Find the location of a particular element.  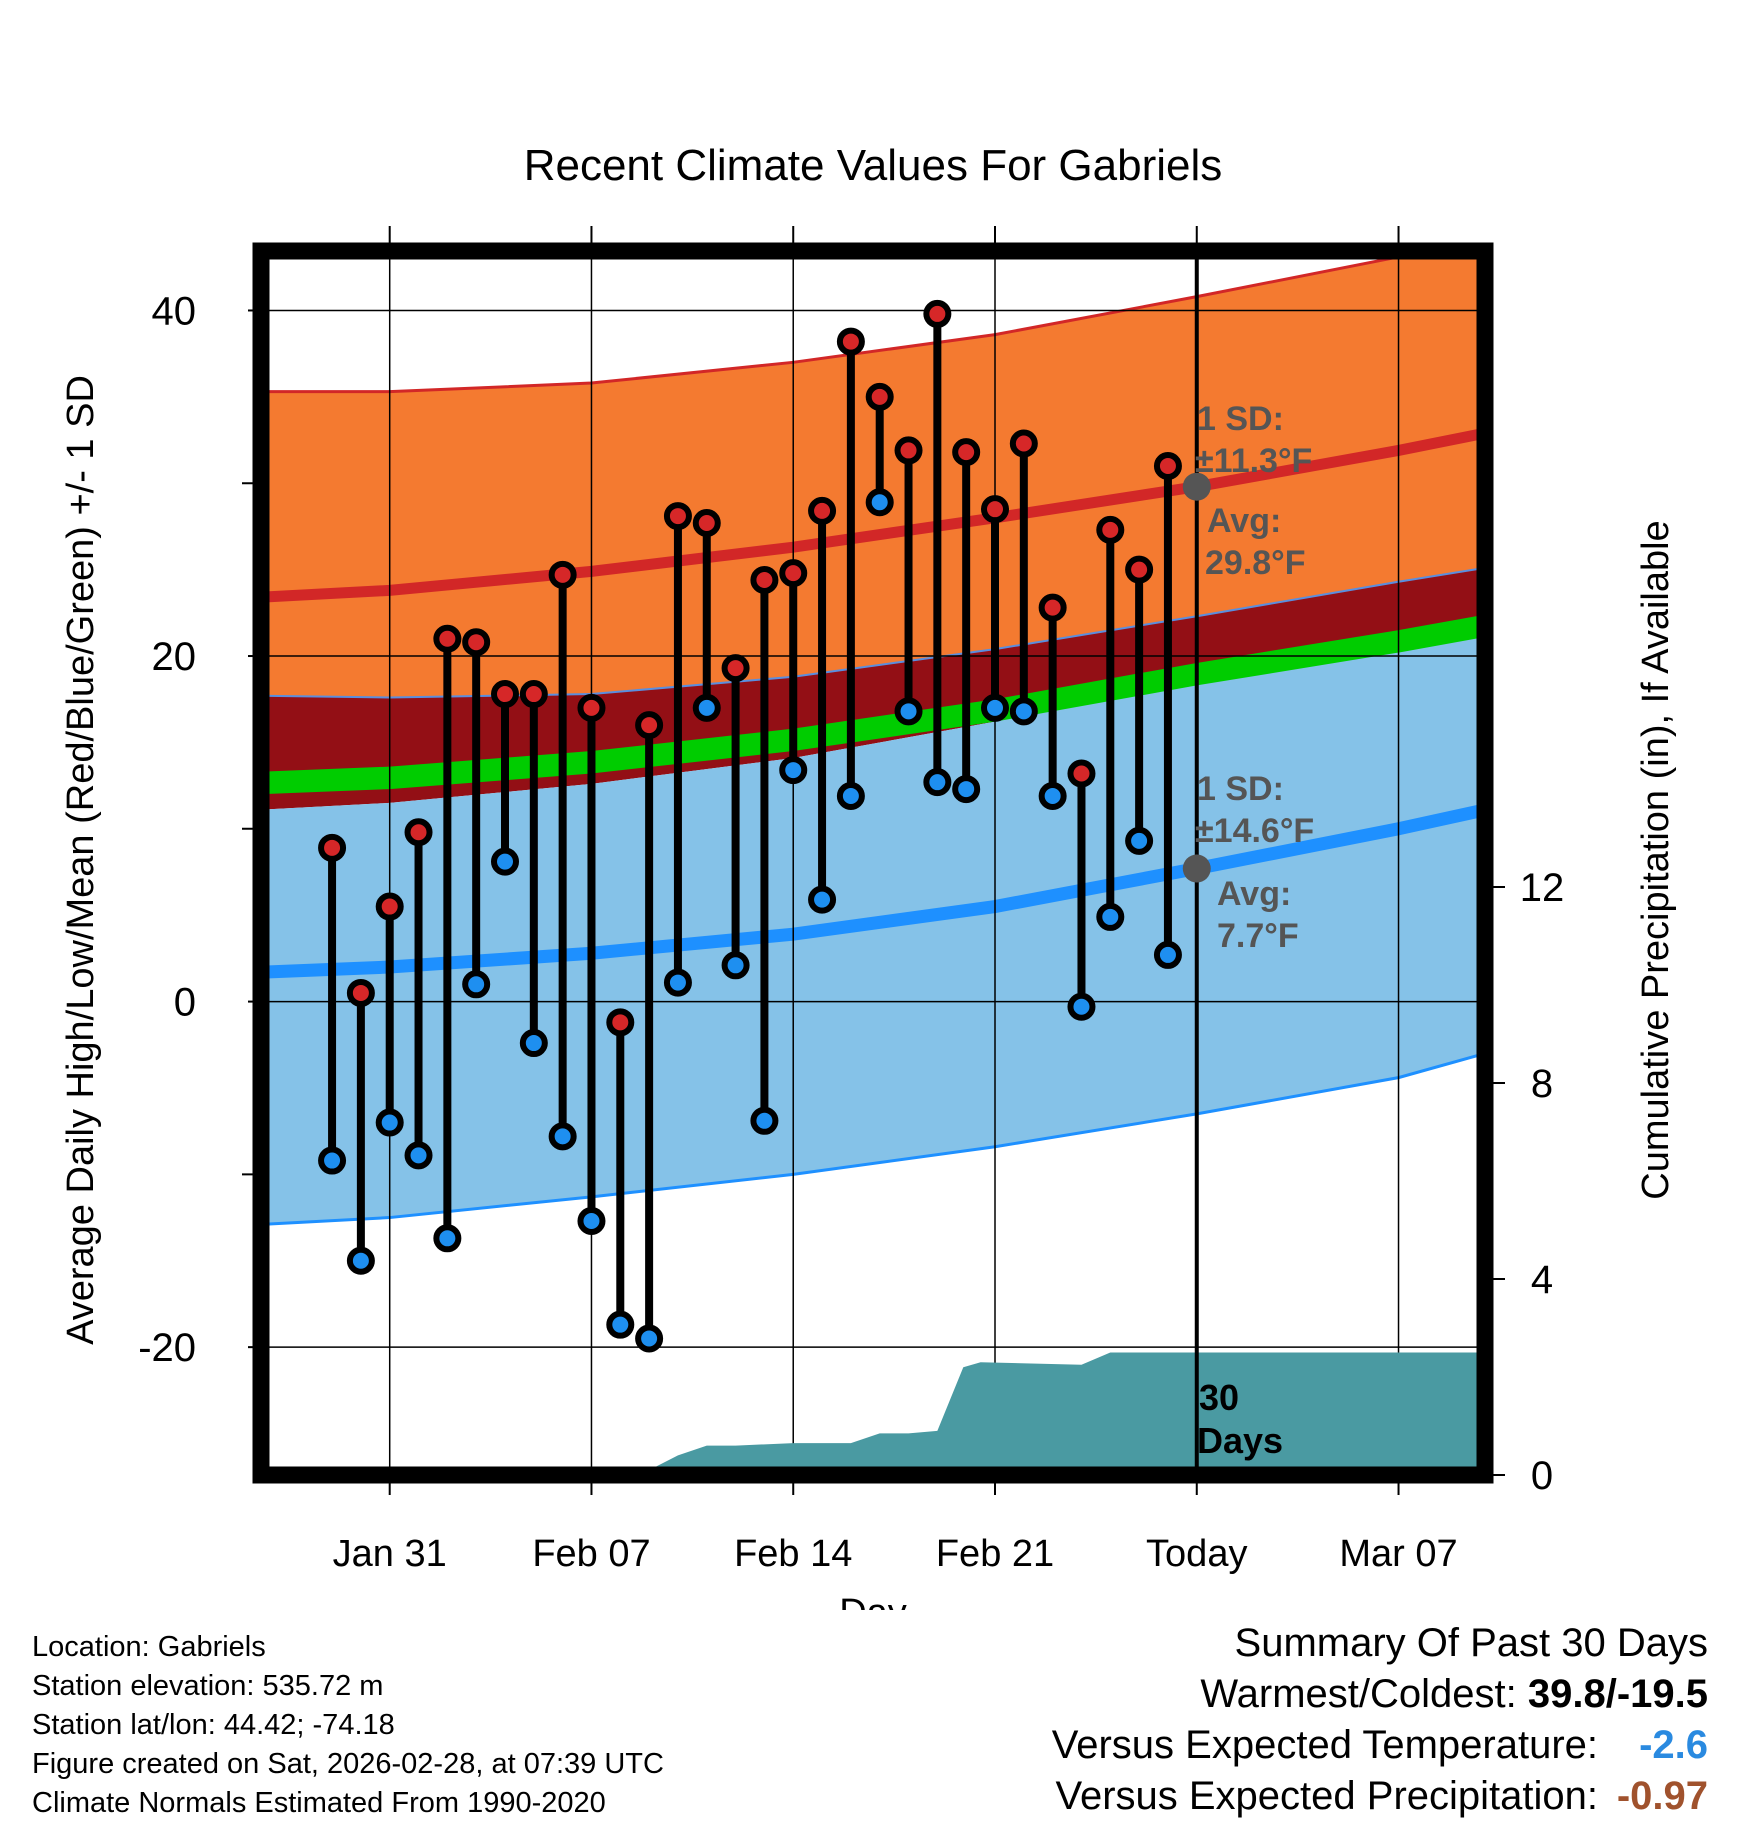

summary-warmest-value: 39.8/-19.5 is located at coordinates (1617, 1694).